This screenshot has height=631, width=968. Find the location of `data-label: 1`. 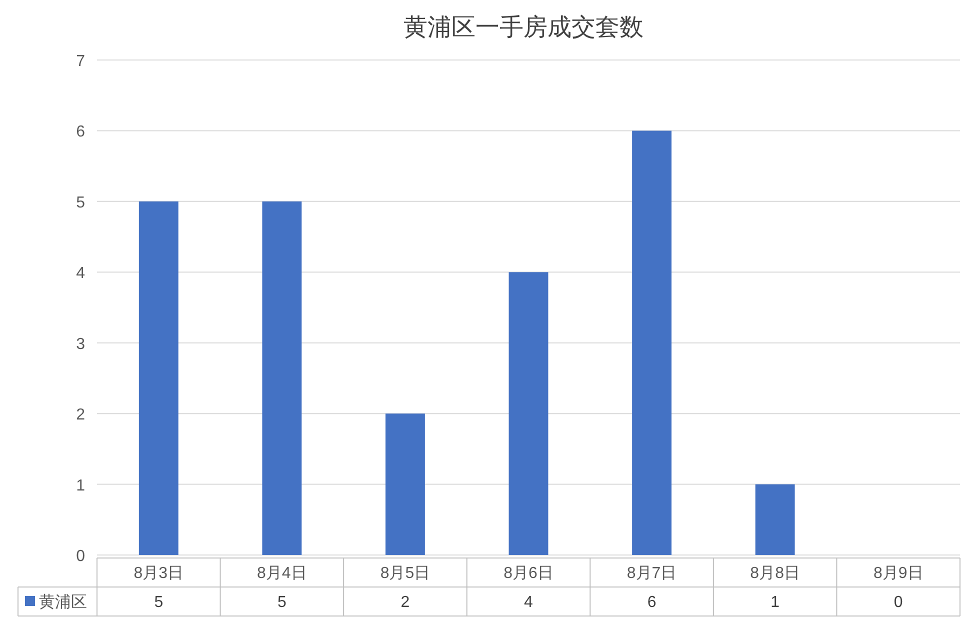

data-label: 1 is located at coordinates (775, 602).